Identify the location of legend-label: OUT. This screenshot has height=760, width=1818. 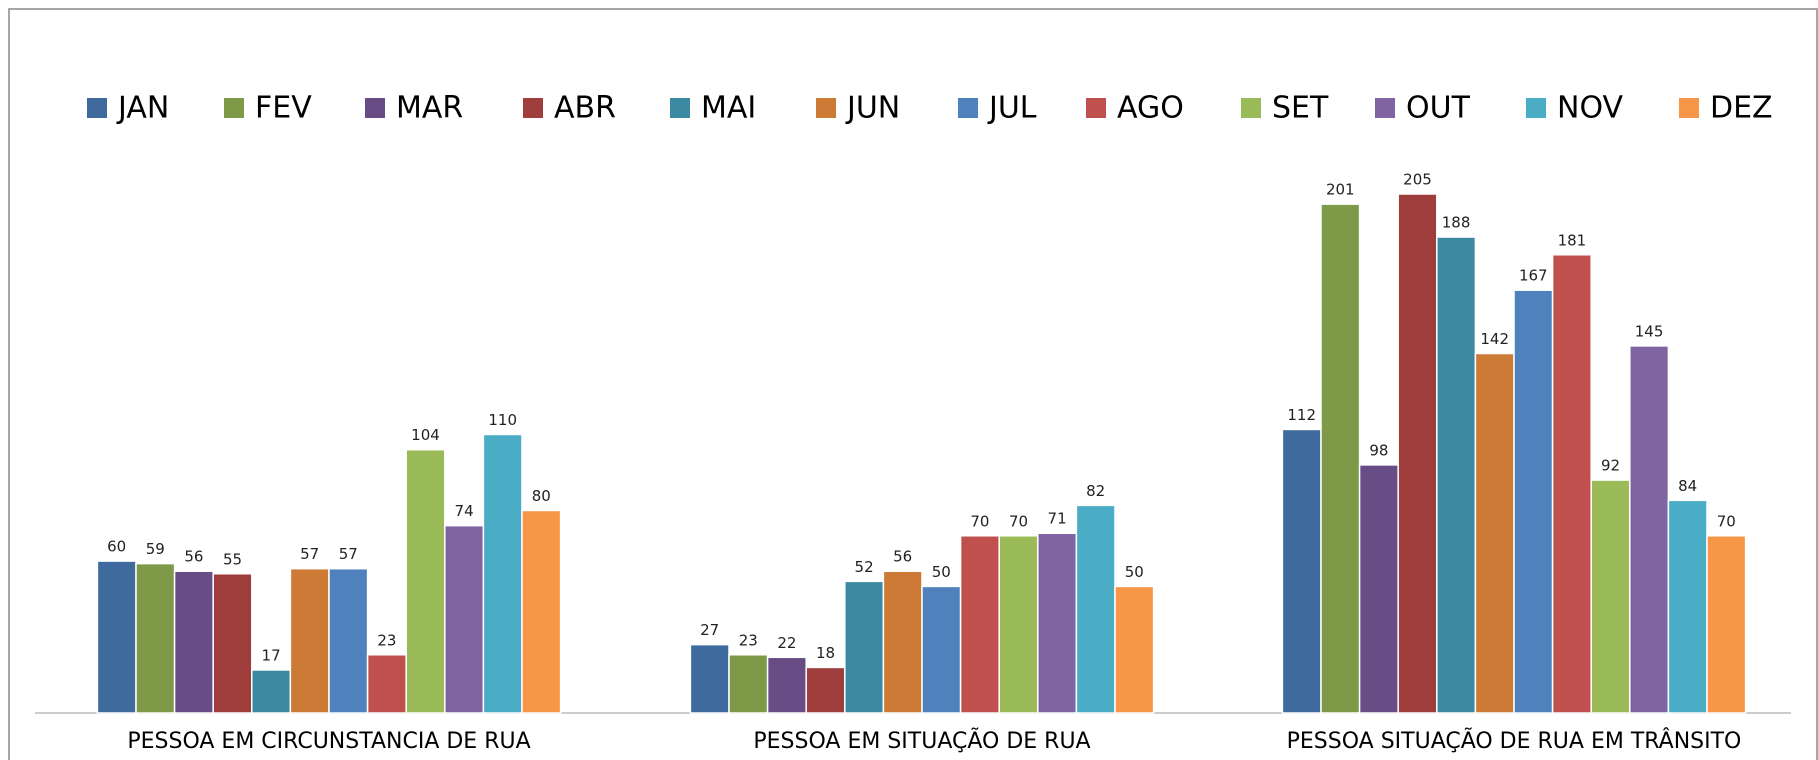
(1438, 108).